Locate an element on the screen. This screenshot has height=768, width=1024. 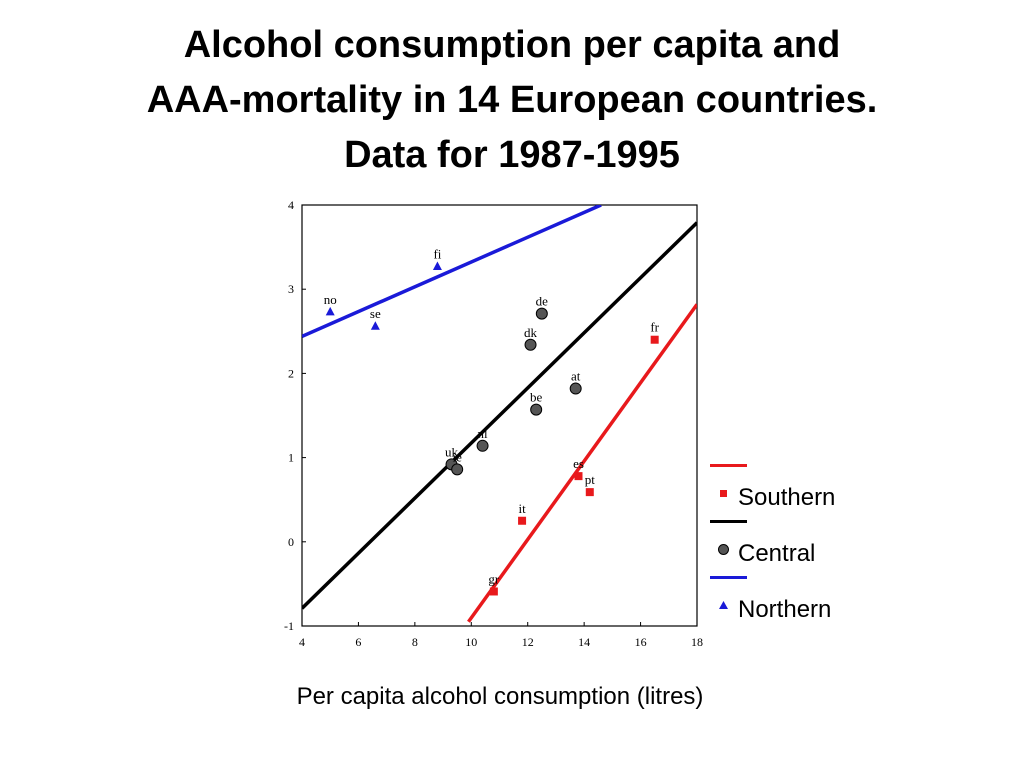
legend: Southern Central Northern is located at coordinates (793, 541).